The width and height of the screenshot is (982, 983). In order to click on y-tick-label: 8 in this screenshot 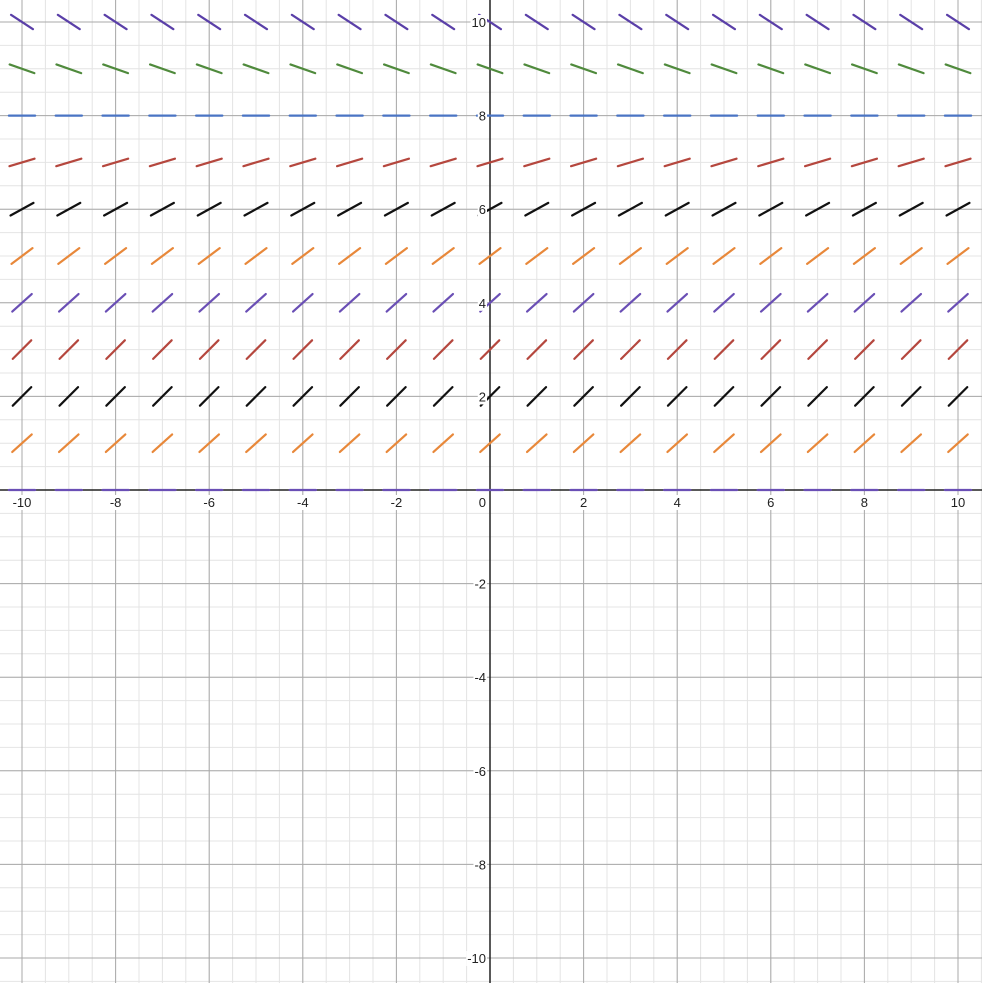, I will do `click(482, 116)`.